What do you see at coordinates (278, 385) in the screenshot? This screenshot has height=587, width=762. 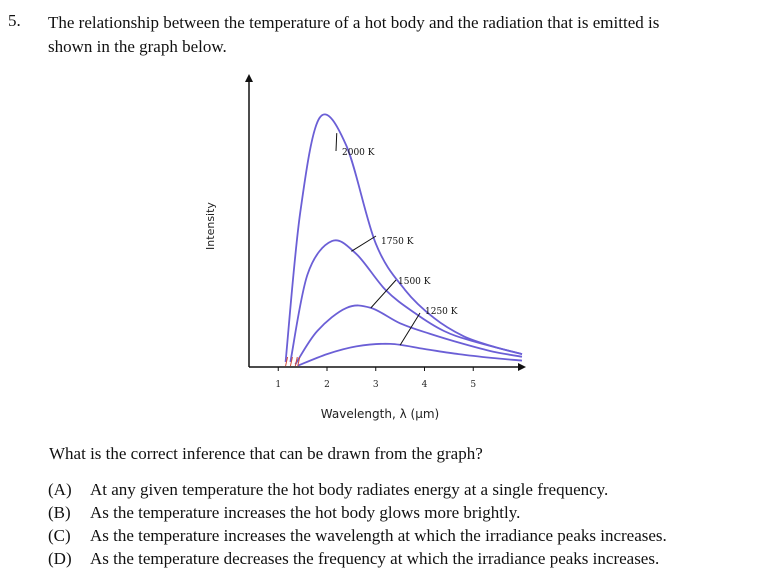 I see `x-tick-label-1: 1` at bounding box center [278, 385].